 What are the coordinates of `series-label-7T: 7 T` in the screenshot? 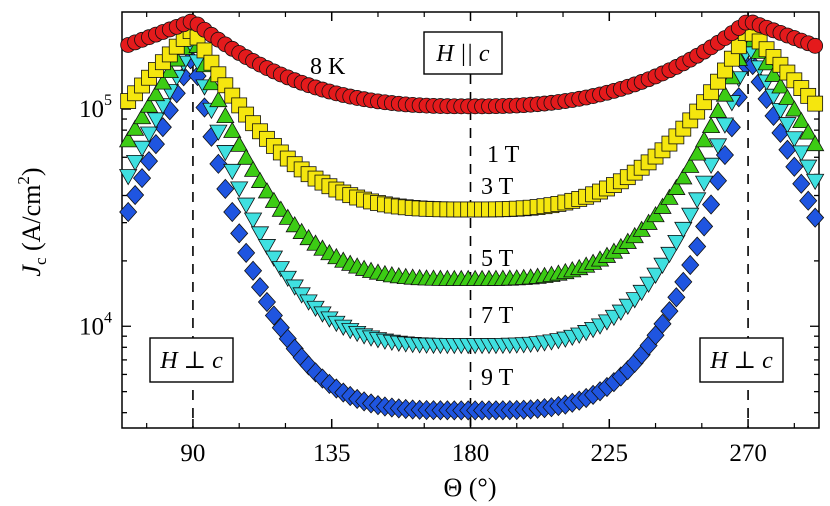 It's located at (497, 316).